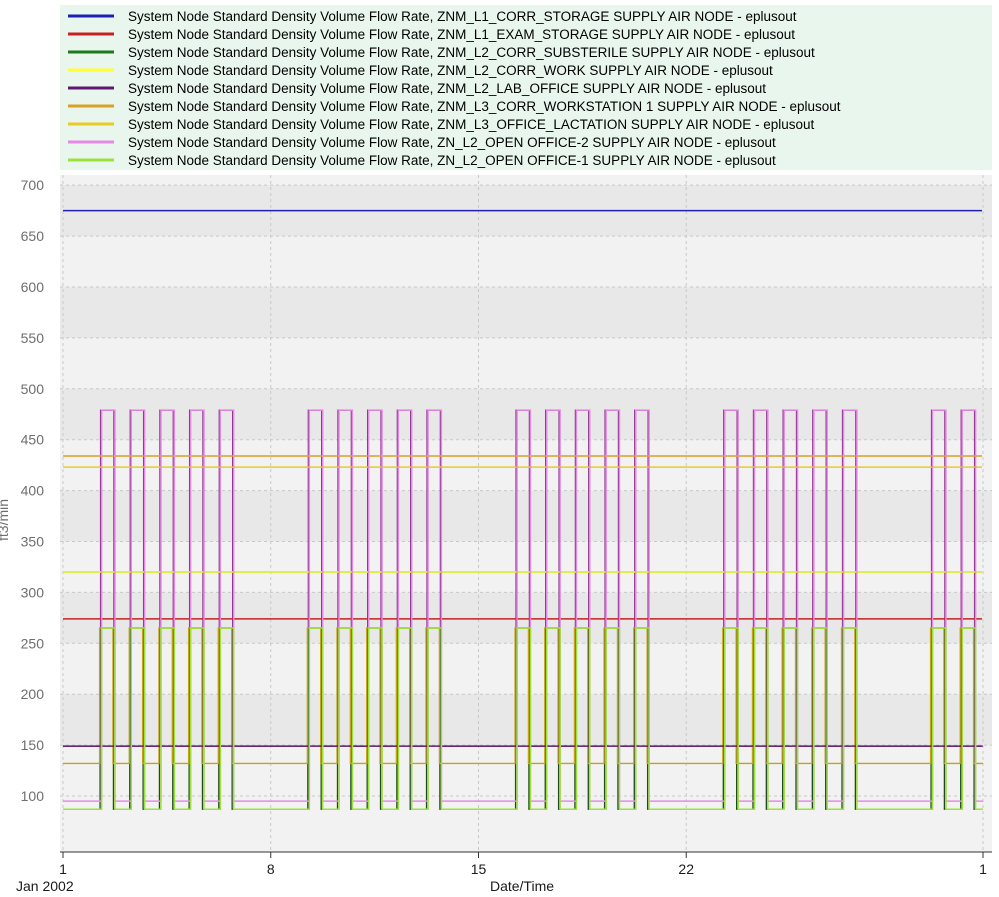 This screenshot has width=999, height=897. Describe the element at coordinates (45, 886) in the screenshot. I see `x-axis-date-label: Jan 2002` at that location.